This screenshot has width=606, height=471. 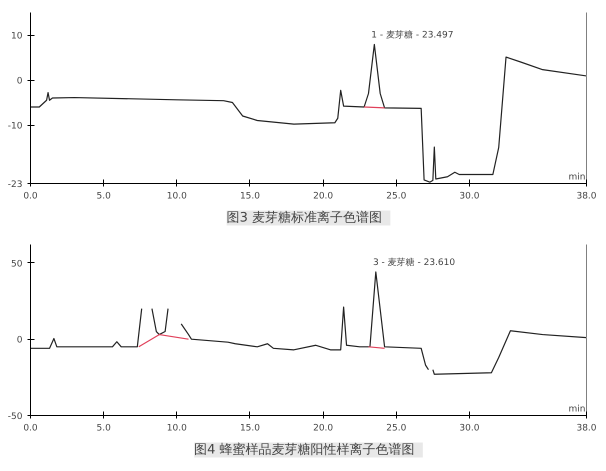 I want to click on text: 图3 麦芽糖标准离子色谱图, so click(x=304, y=218).